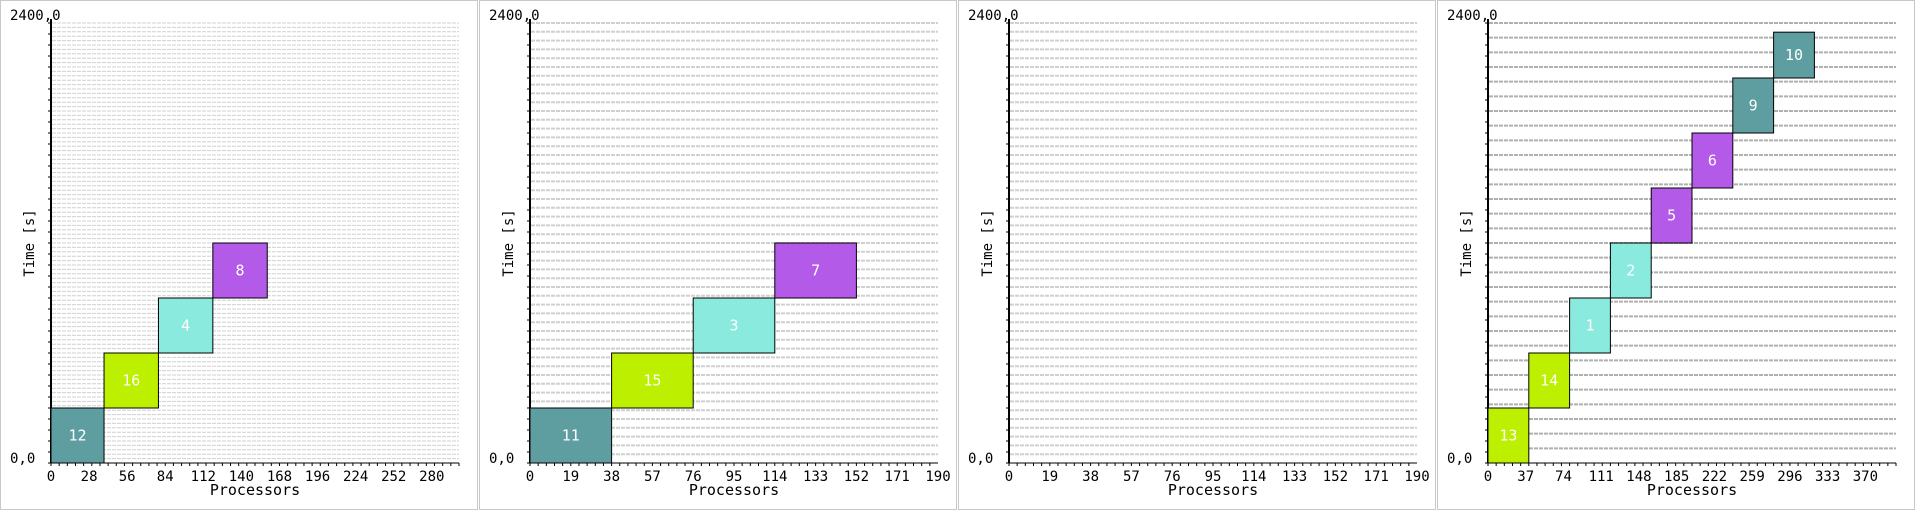  I want to click on x-tick-label: 224, so click(355, 477).